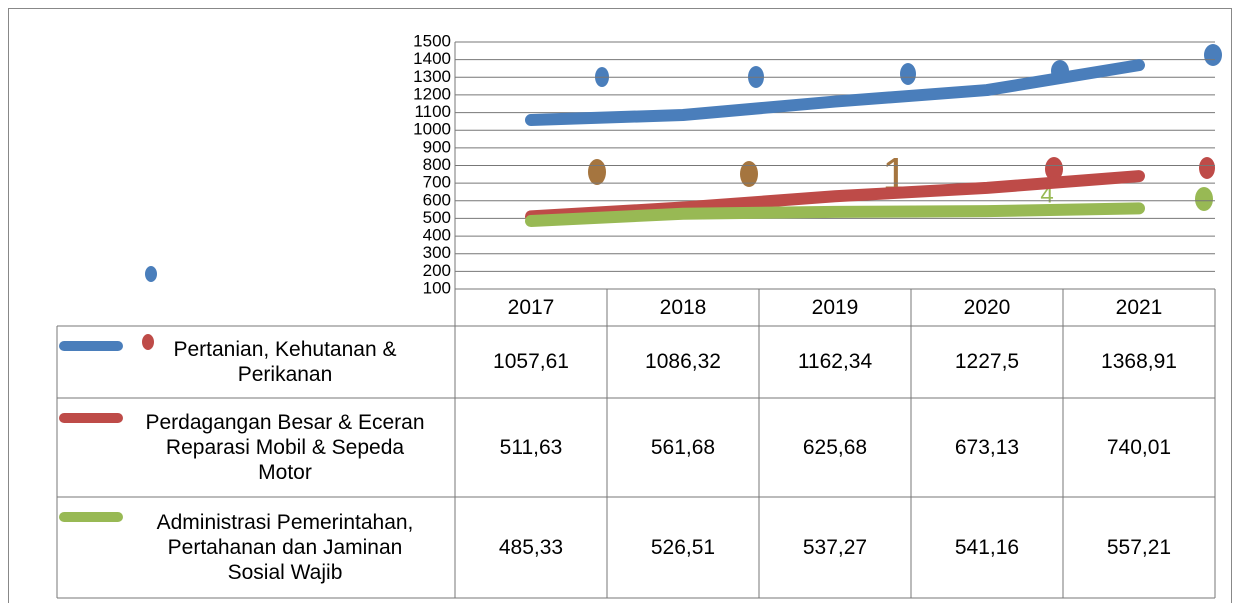  Describe the element at coordinates (531, 362) in the screenshot. I see `value-label: 1057,61` at that location.